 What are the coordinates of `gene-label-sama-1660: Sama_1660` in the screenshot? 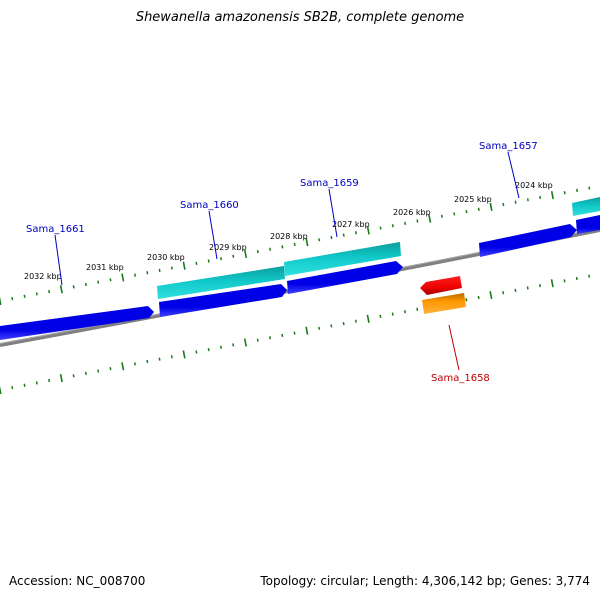 It's located at (209, 205).